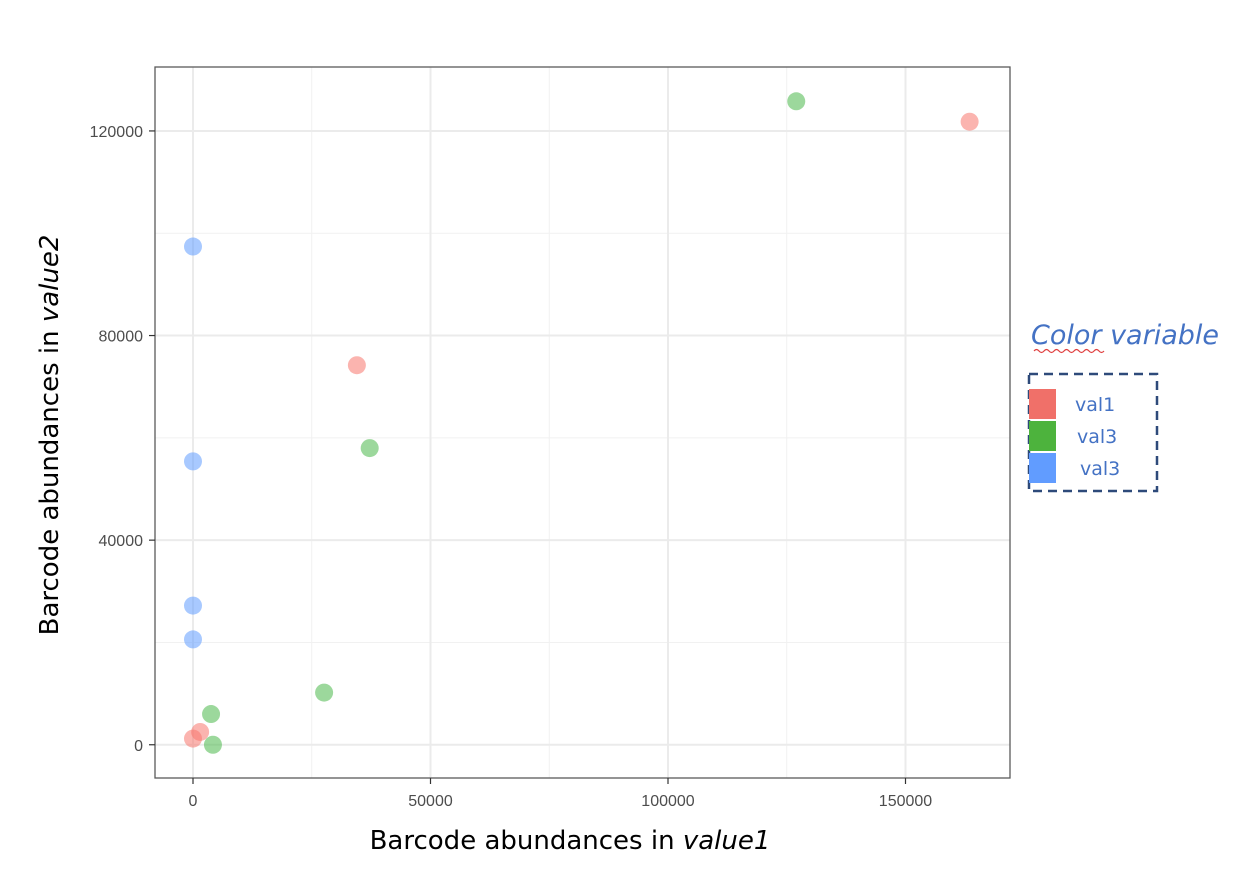 This screenshot has width=1256, height=890. Describe the element at coordinates (727, 841) in the screenshot. I see `x-axis-title-variable: value1` at that location.